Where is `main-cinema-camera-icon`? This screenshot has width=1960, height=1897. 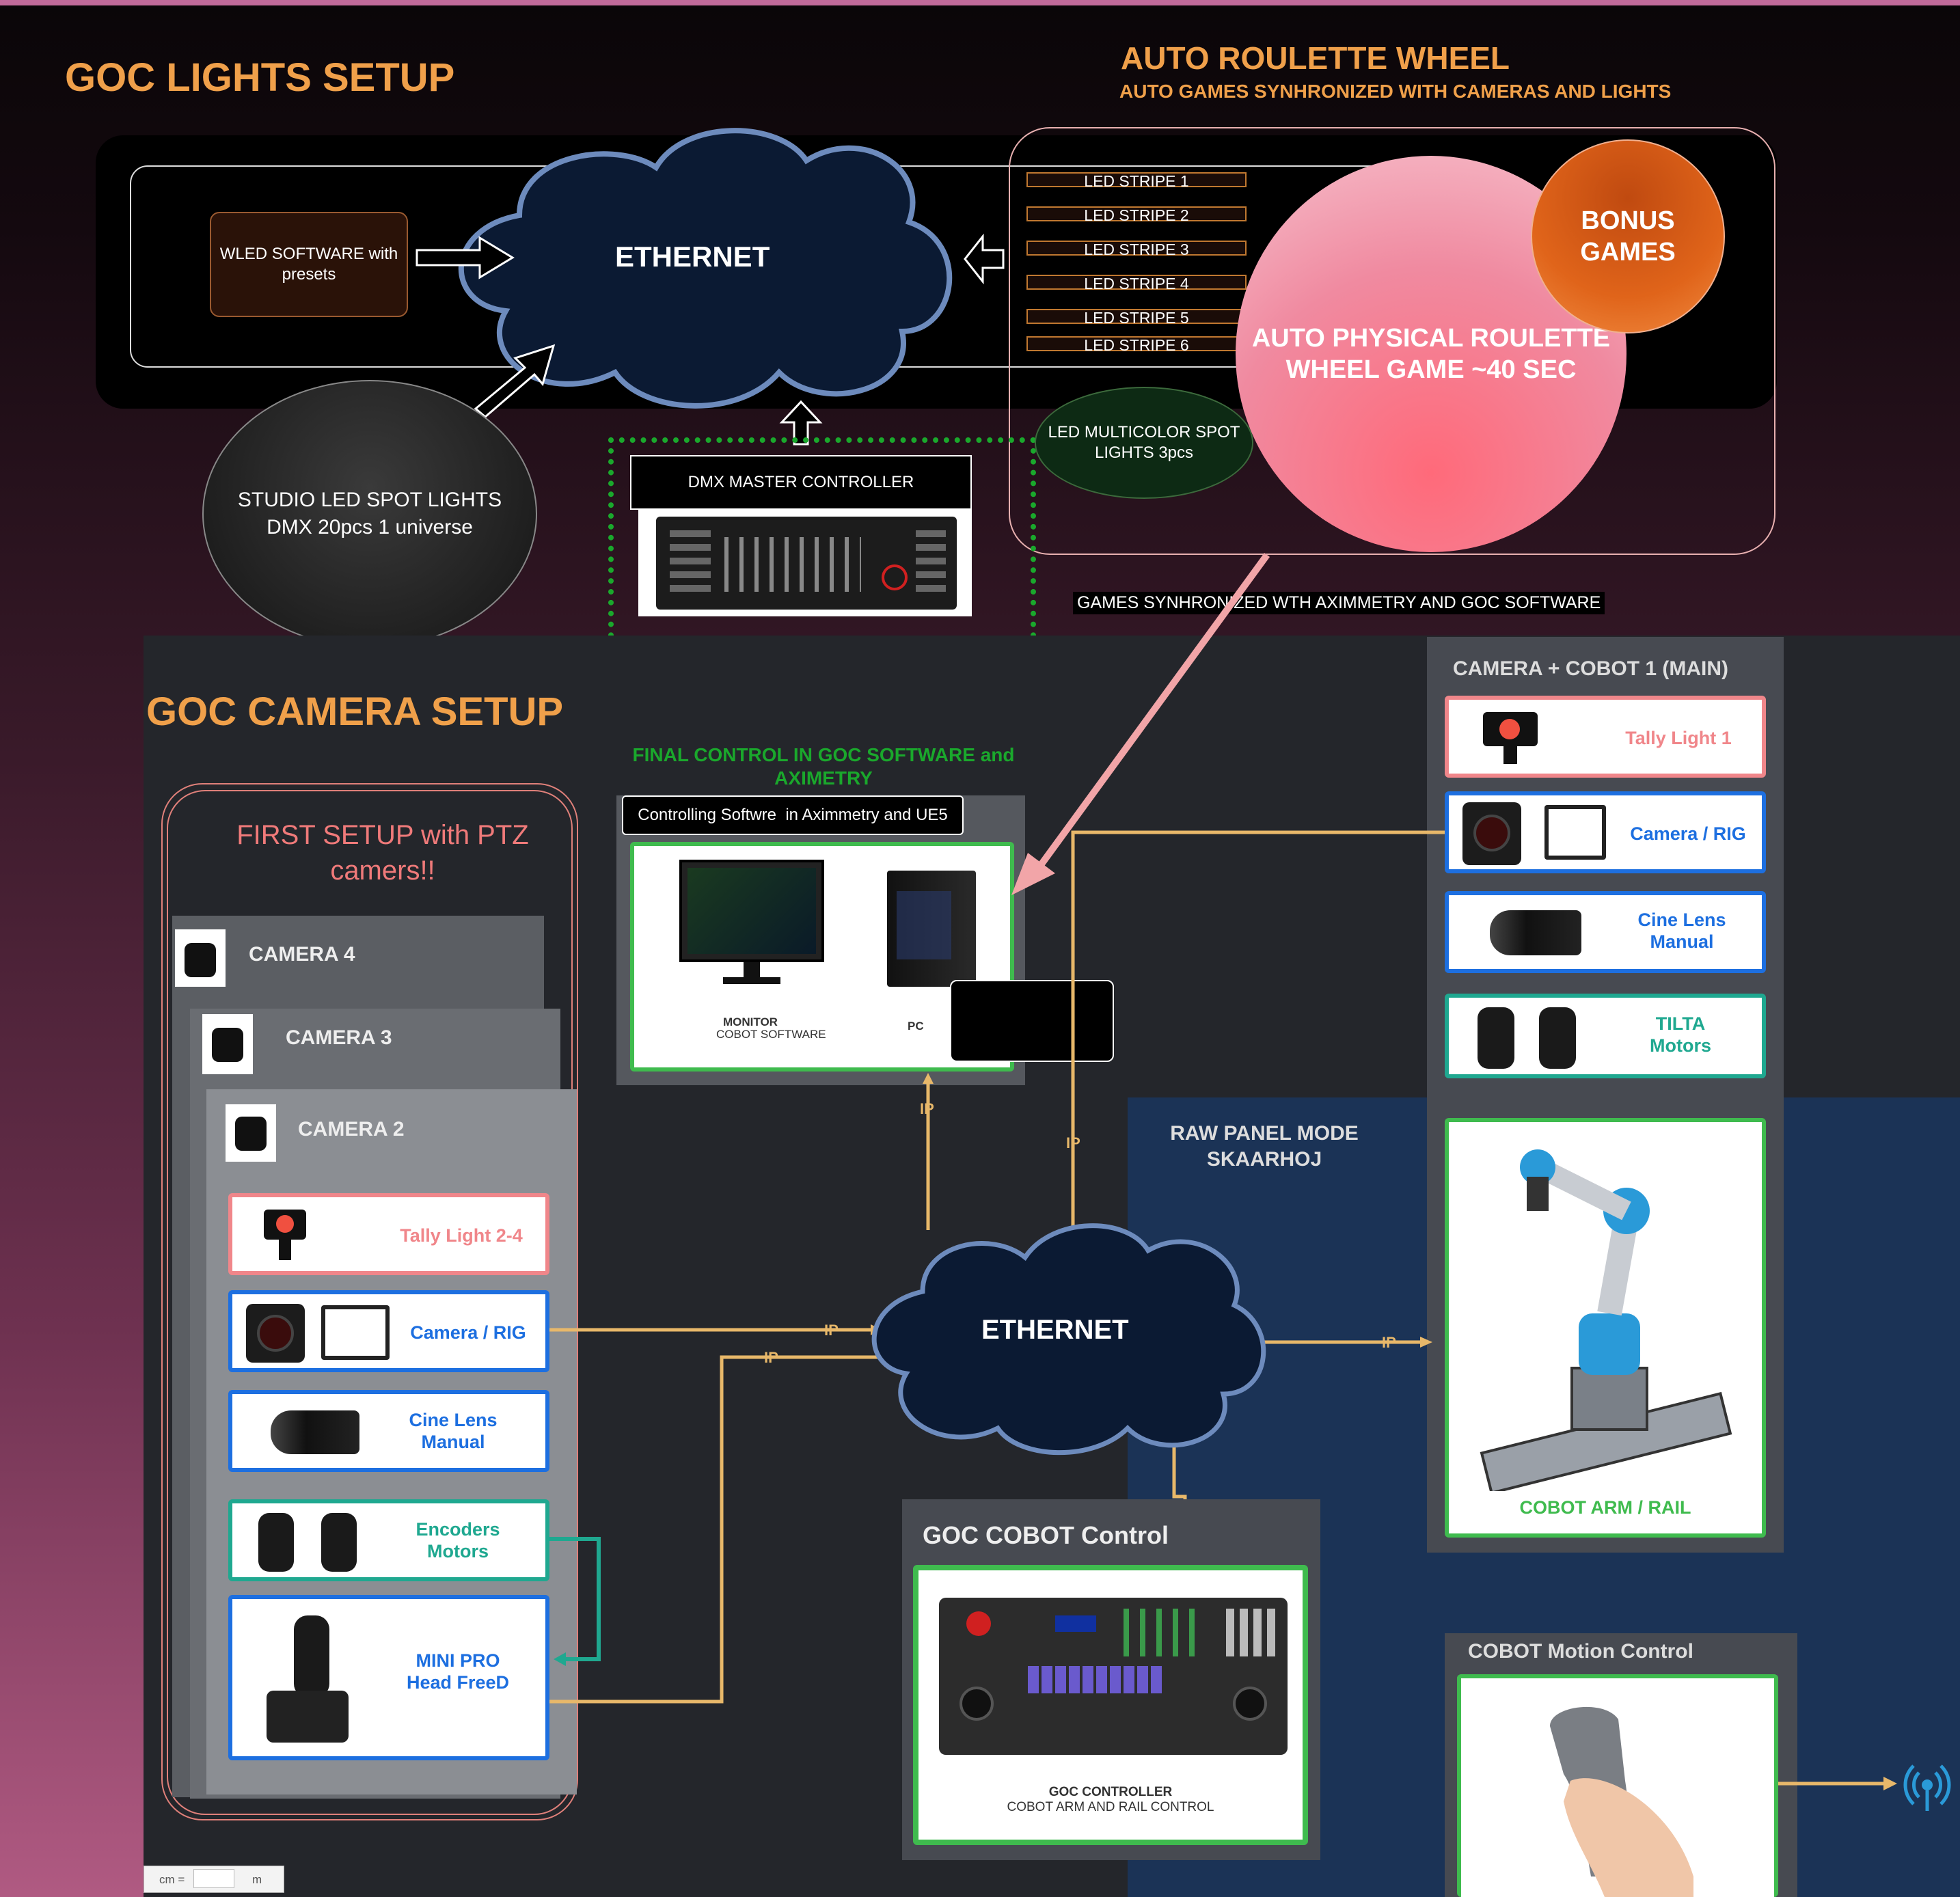
main-cinema-camera-icon is located at coordinates (1491, 833).